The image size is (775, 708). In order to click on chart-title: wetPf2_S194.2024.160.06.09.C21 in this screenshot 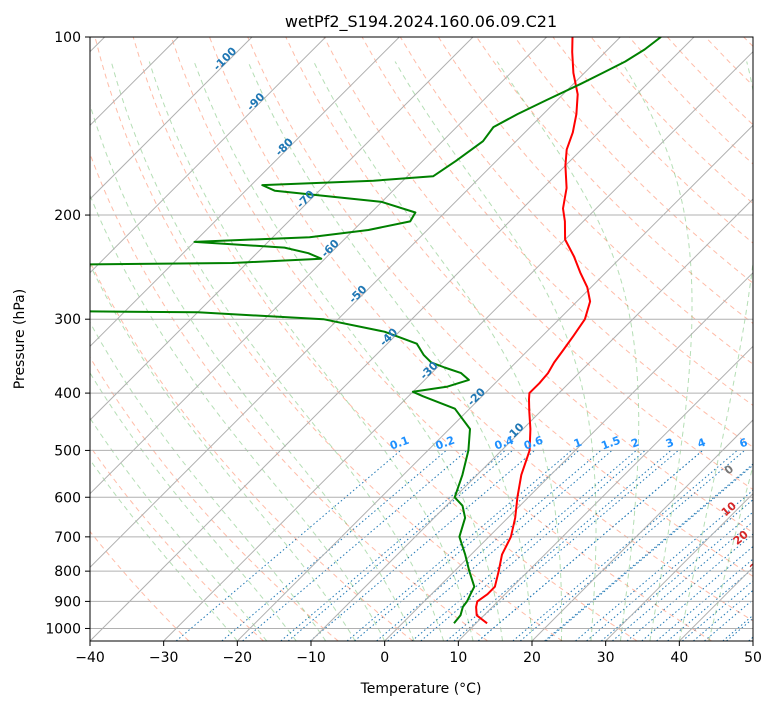, I will do `click(421, 22)`.